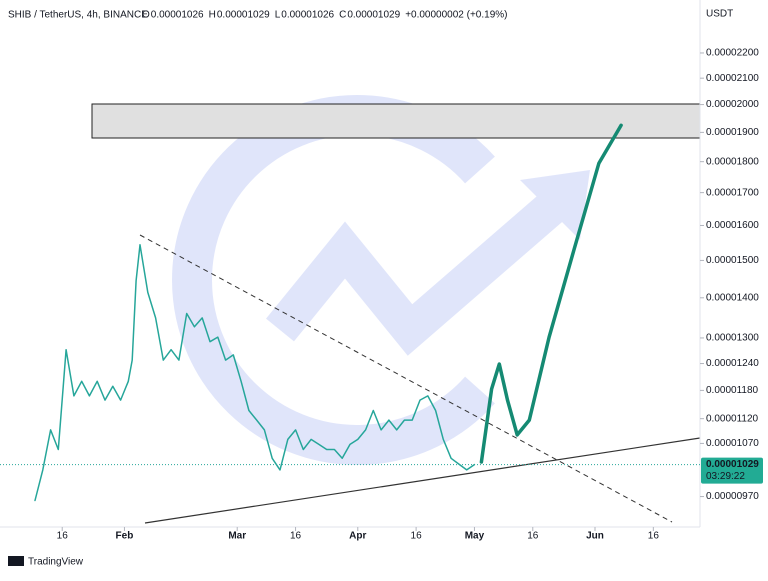 The width and height of the screenshot is (768, 581). What do you see at coordinates (125, 536) in the screenshot?
I see `x-tick-label: Feb` at bounding box center [125, 536].